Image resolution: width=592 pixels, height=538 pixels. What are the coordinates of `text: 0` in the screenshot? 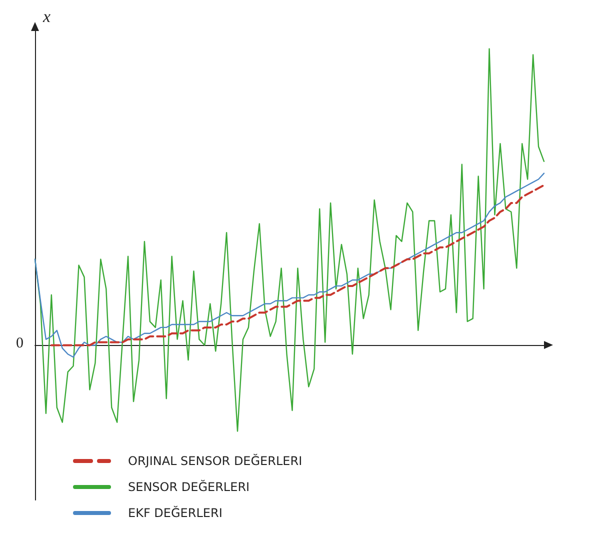 It's located at (20, 344).